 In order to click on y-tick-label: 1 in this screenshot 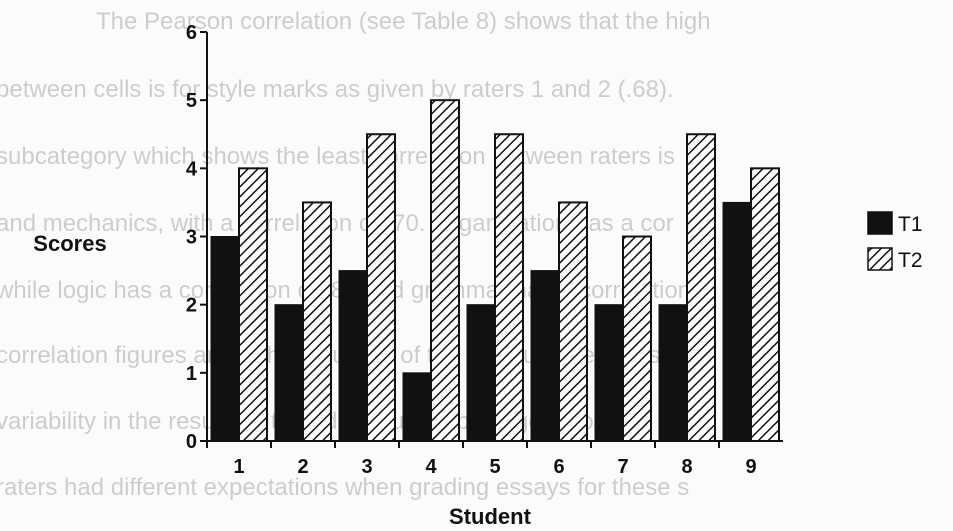, I will do `click(191, 374)`.